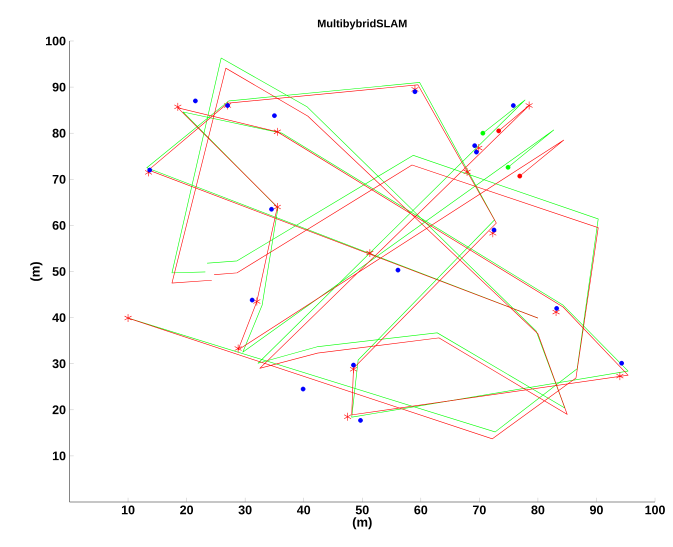 This screenshot has height=547, width=673. I want to click on x-tick-label: 60, so click(421, 510).